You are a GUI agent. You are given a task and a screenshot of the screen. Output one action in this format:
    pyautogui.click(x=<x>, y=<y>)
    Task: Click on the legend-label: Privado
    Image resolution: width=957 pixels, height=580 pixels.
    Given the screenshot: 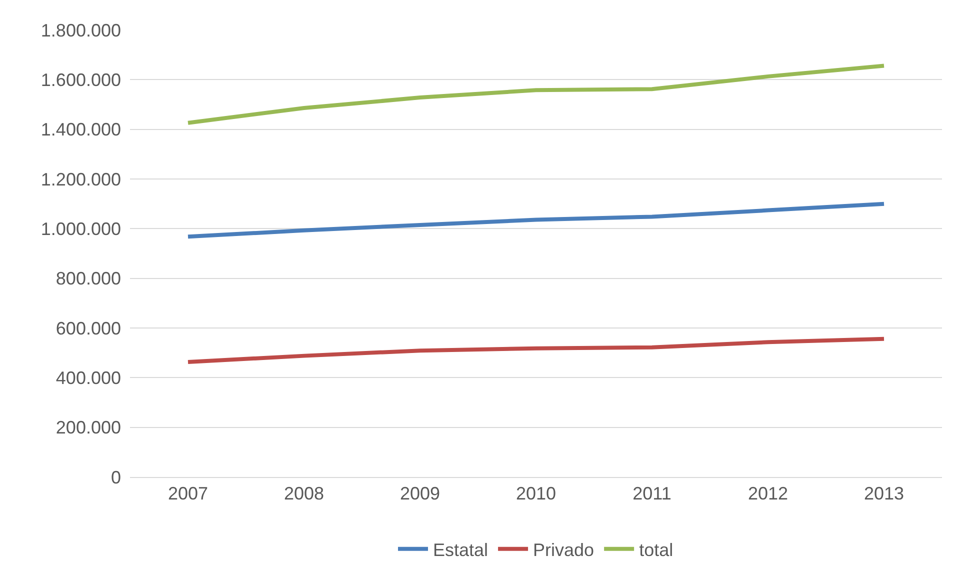 What is the action you would take?
    pyautogui.click(x=563, y=550)
    